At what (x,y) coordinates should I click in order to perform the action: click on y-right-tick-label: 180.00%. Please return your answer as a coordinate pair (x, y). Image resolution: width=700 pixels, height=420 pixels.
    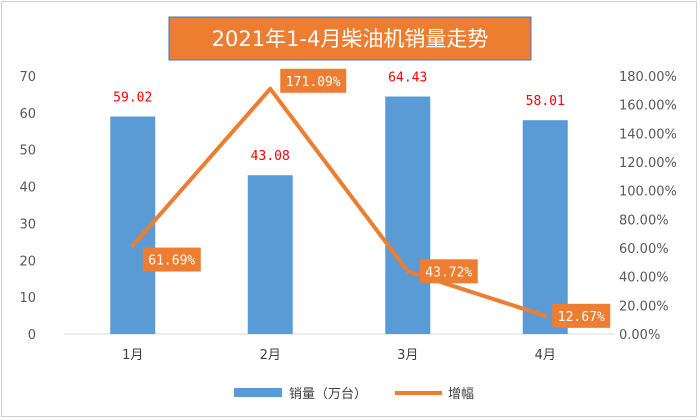
    Looking at the image, I should click on (648, 77).